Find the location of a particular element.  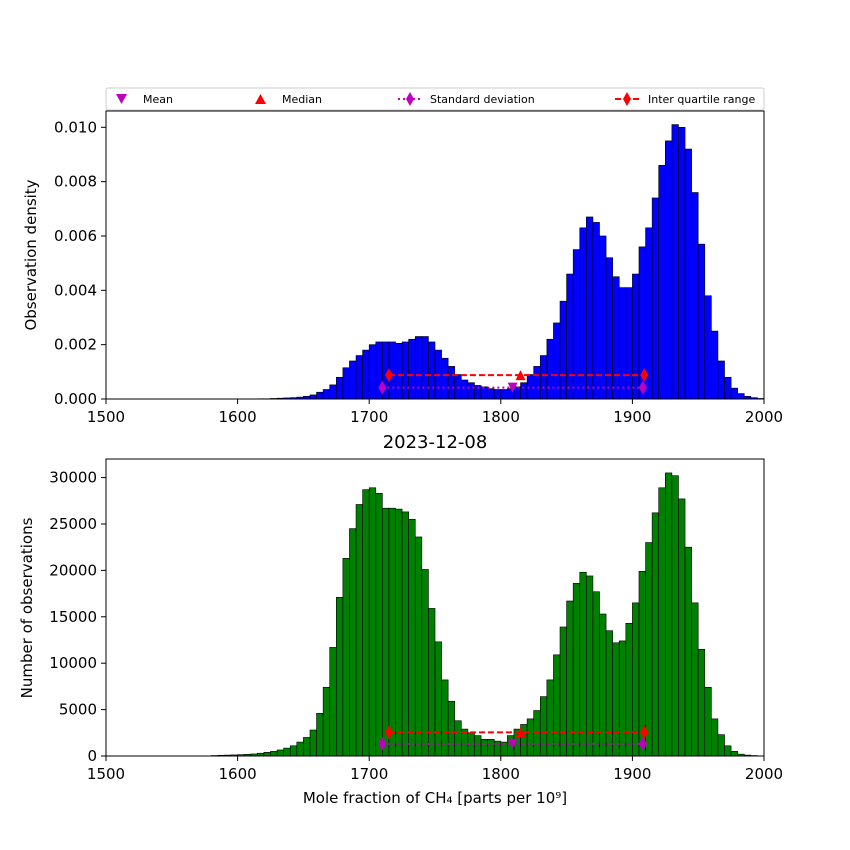

count-y-tick-label: 5000 is located at coordinates (78, 710).